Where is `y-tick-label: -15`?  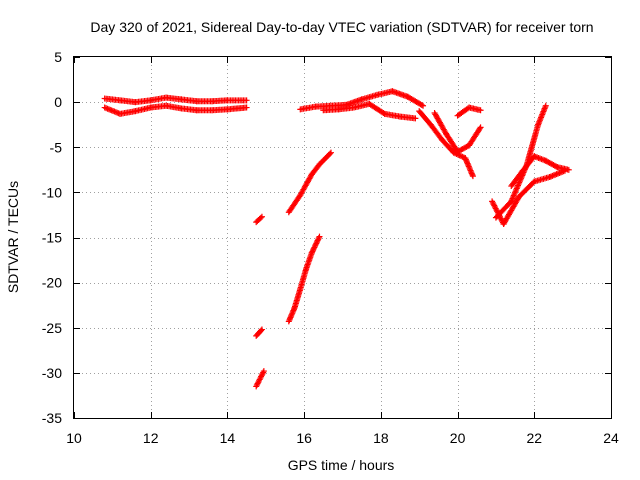
y-tick-label: -15 is located at coordinates (52, 238).